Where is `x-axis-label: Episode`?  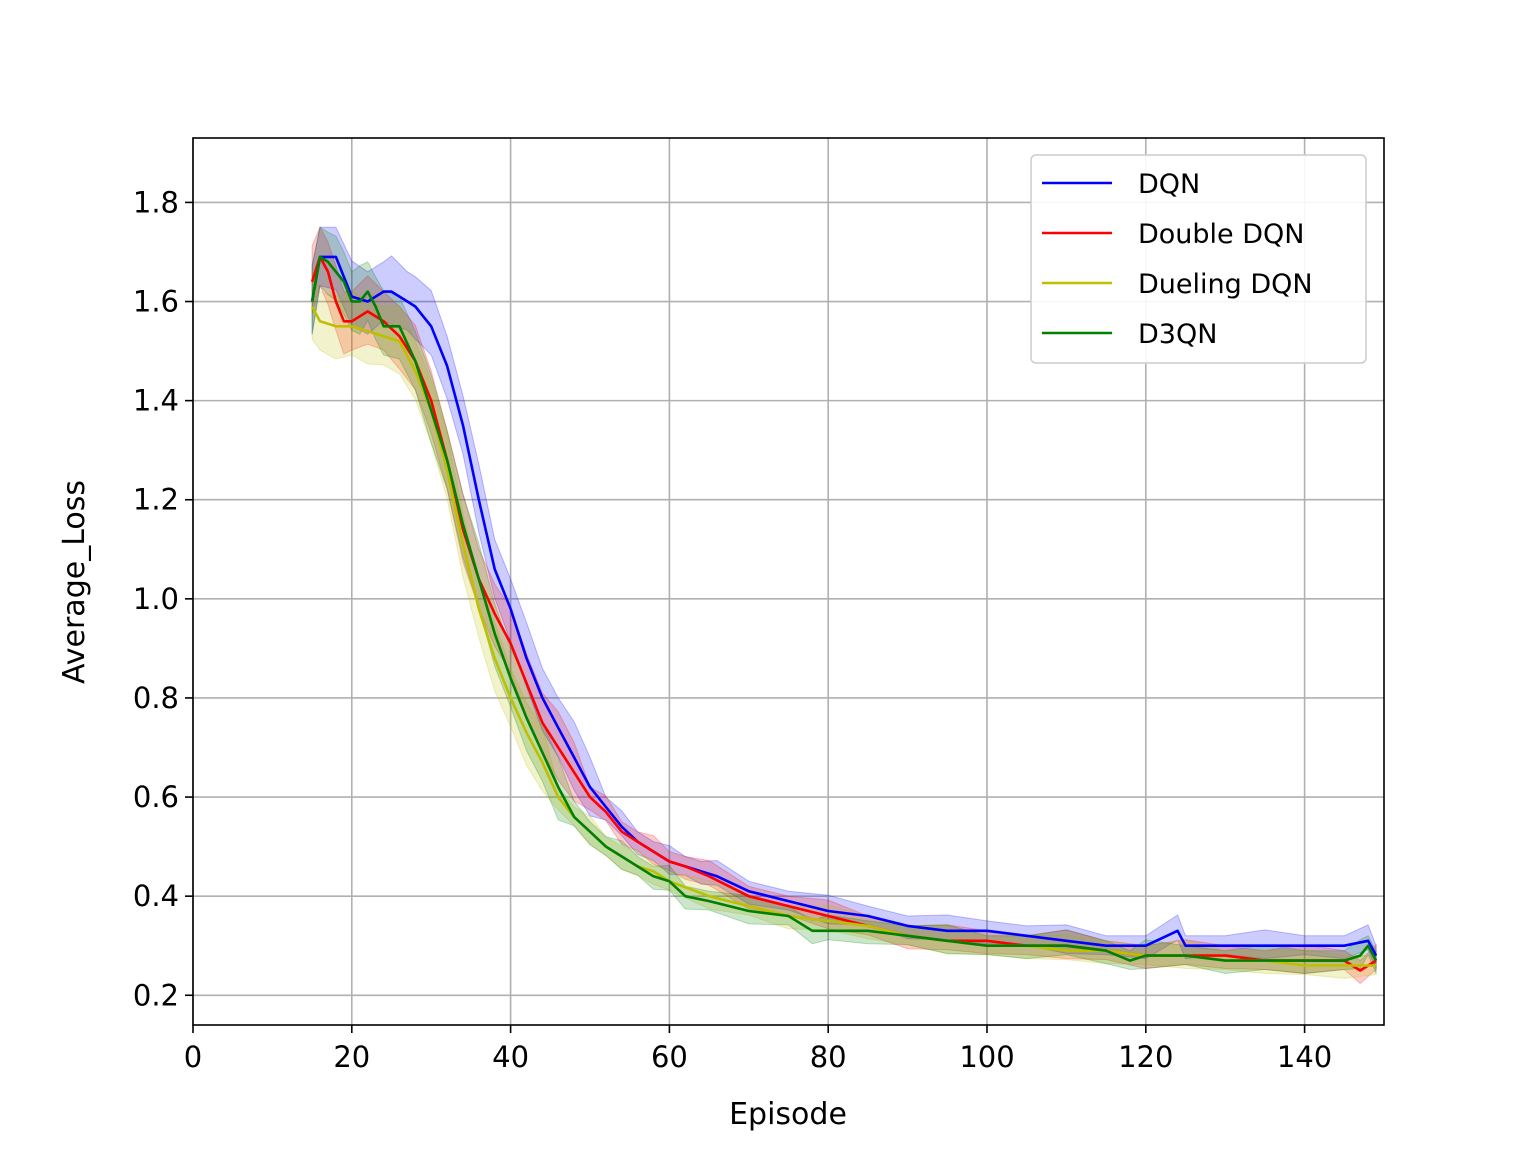
x-axis-label: Episode is located at coordinates (788, 1114).